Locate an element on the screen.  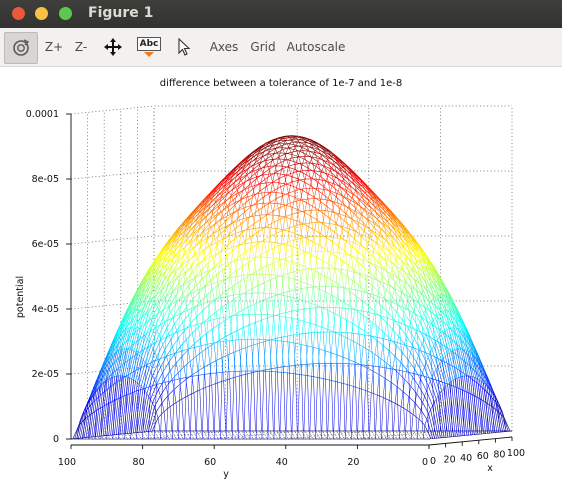
zoom-in-button: Z+ is located at coordinates (54, 47).